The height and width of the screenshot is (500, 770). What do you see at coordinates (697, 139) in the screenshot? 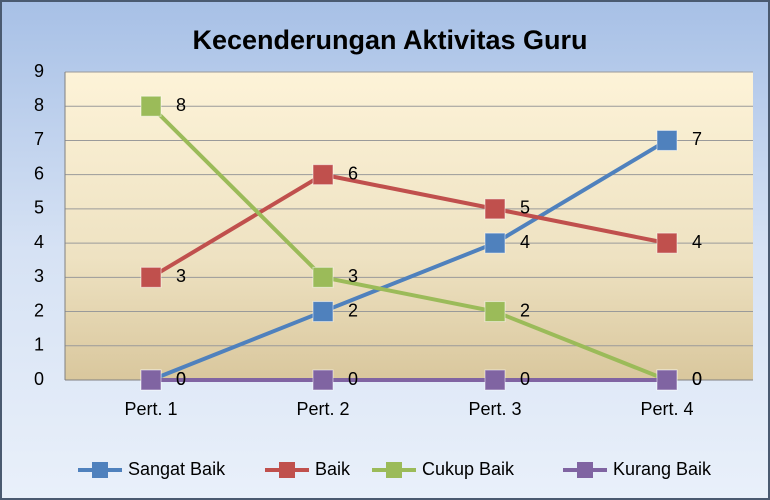
I see `data-label: 7` at bounding box center [697, 139].